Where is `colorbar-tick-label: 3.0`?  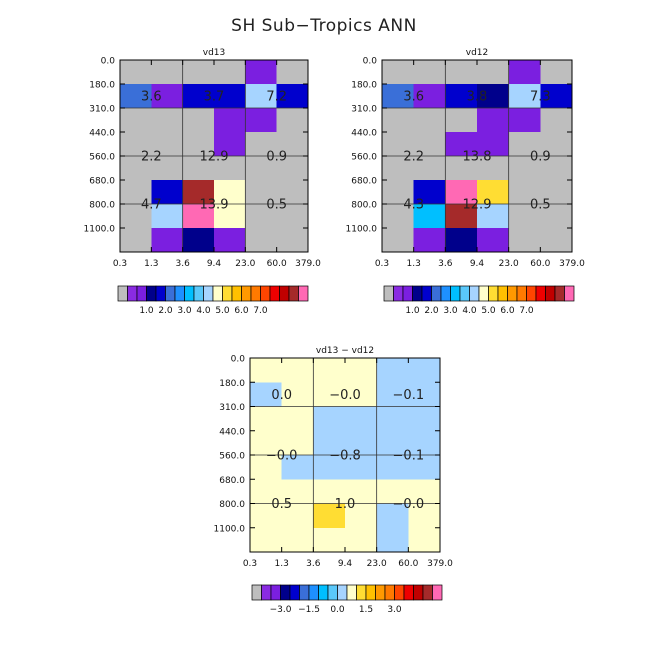
colorbar-tick-label: 3.0 is located at coordinates (450, 311).